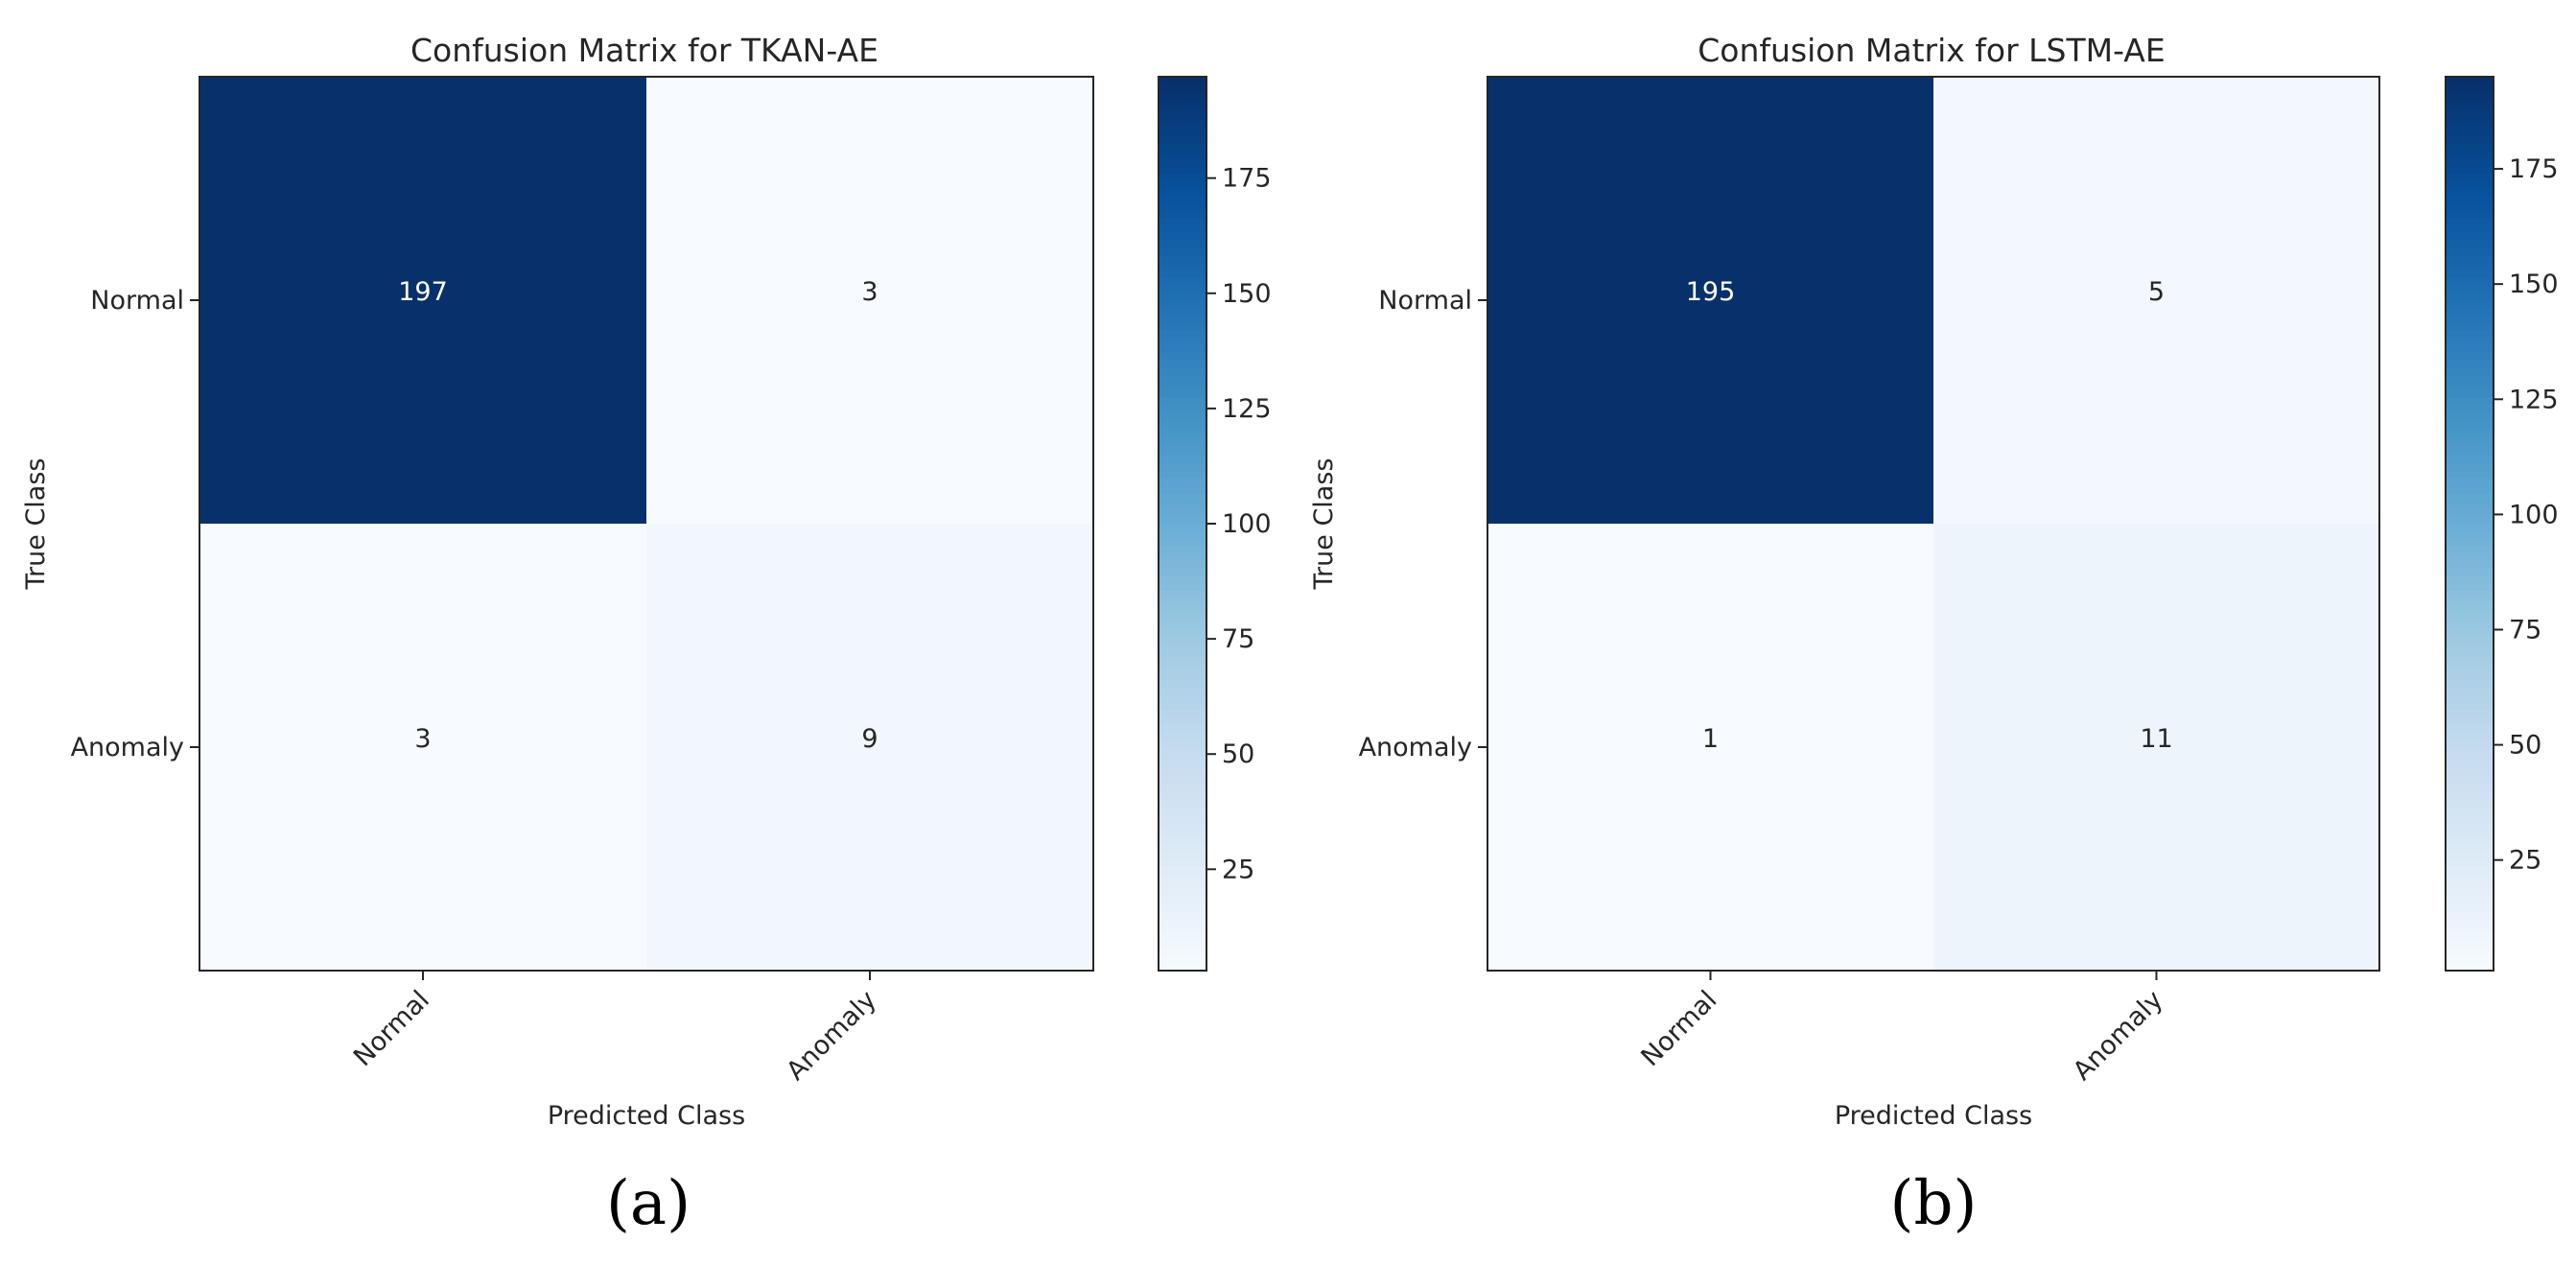 The image size is (2576, 1266). Describe the element at coordinates (1238, 870) in the screenshot. I see `colorbar-tick-label: 25` at that location.